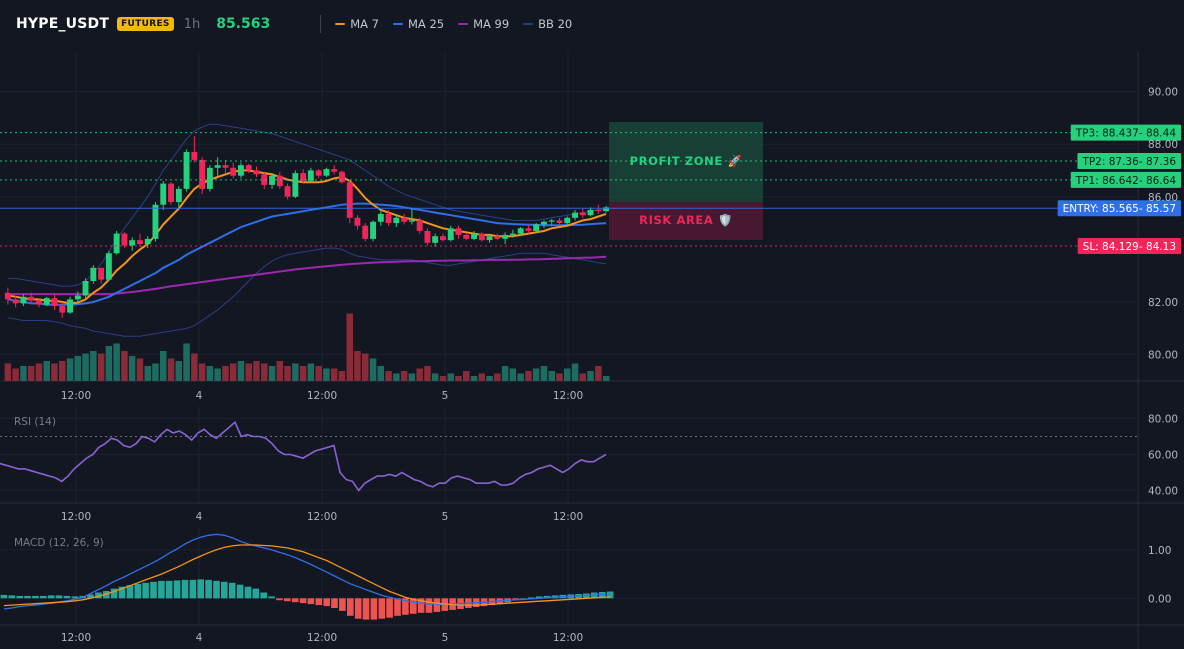  I want to click on level-label-tp: TP2: 87.36, so click(1110, 162).